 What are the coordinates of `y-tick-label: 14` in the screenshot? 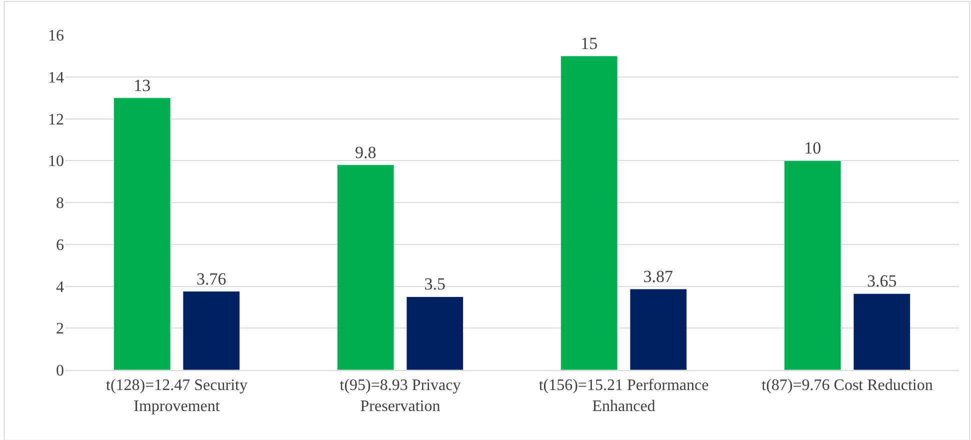 It's located at (56, 77).